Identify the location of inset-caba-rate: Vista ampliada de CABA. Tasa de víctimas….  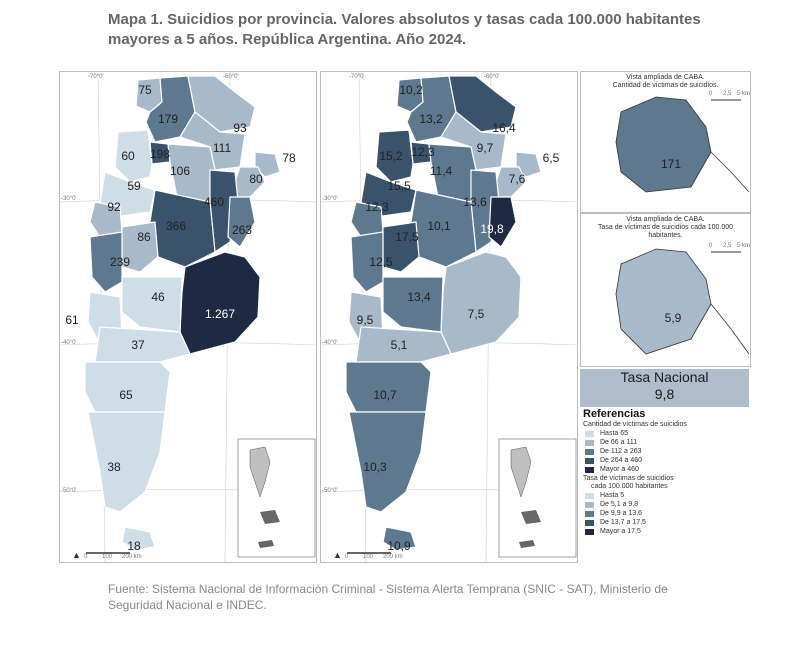
(665, 290).